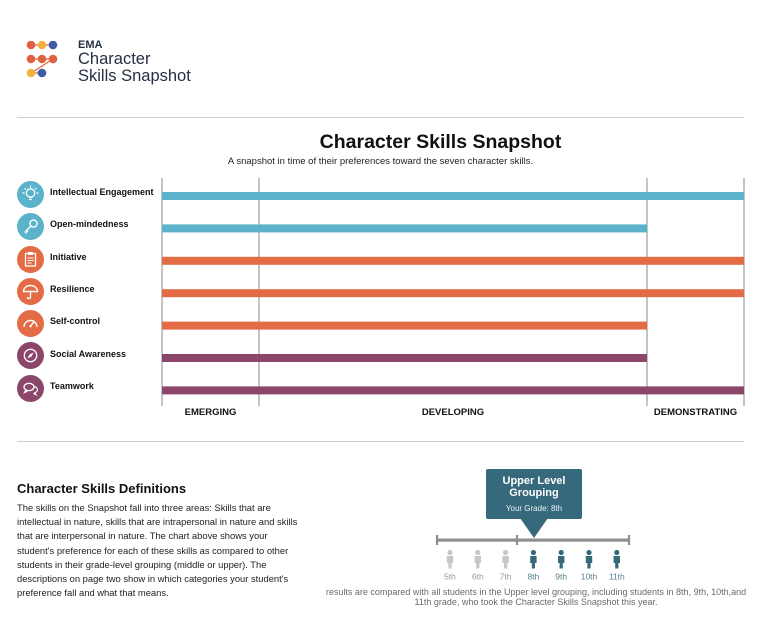  I want to click on your-grade-label: Your Grade: 8th, so click(534, 508).